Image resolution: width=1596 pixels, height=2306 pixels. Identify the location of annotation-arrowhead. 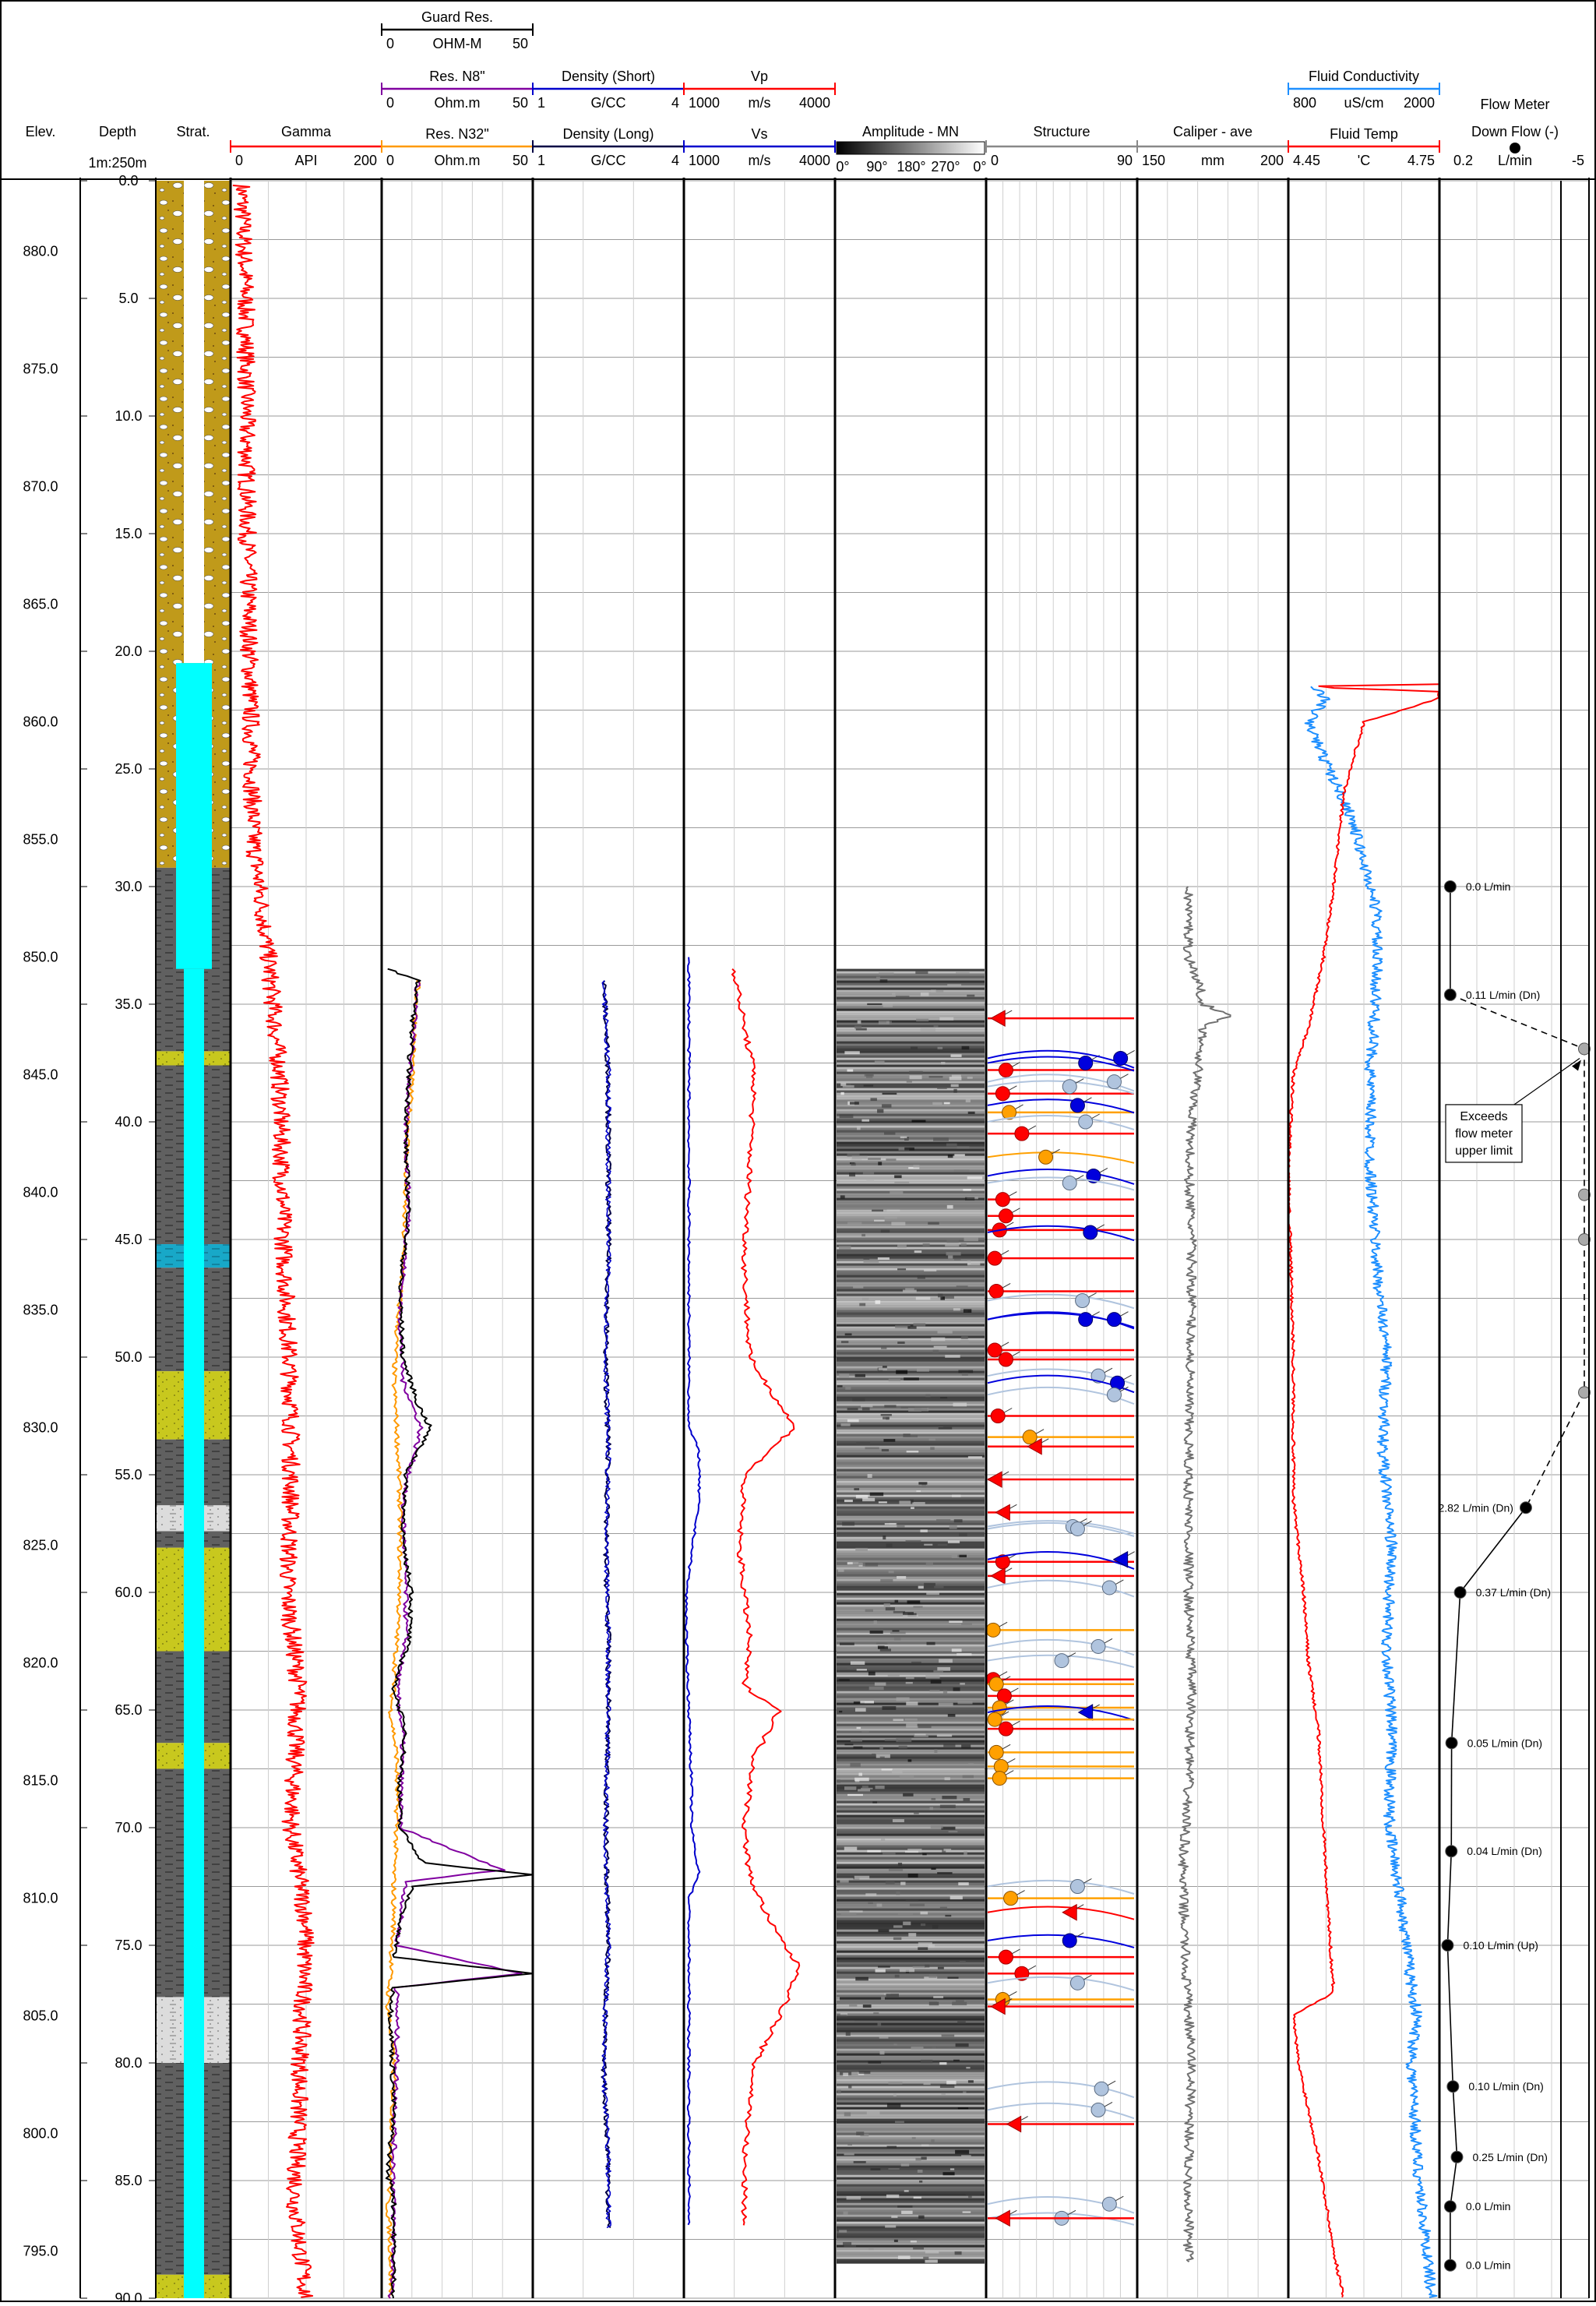
(1576, 1065).